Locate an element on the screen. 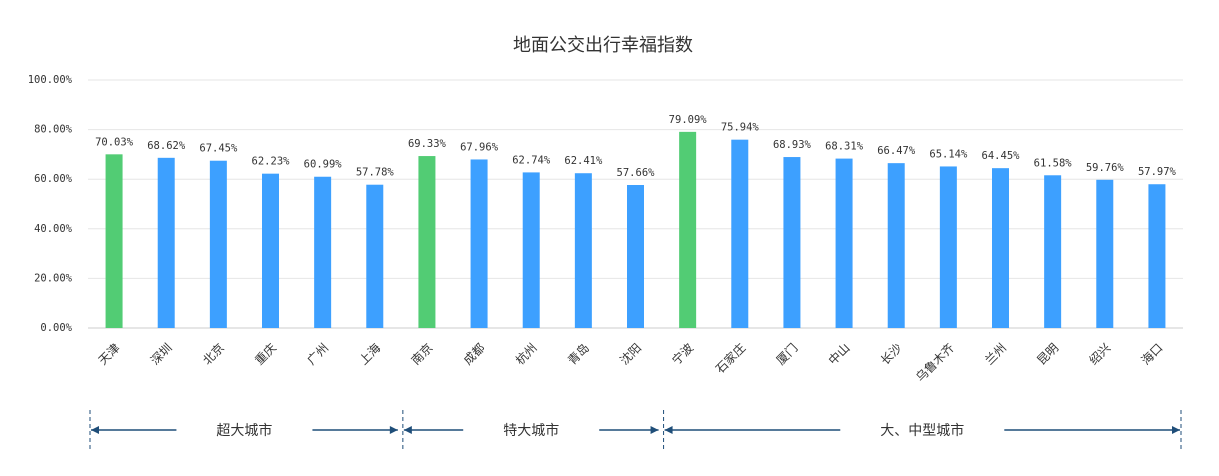 This screenshot has width=1219, height=476. x-tick-label: 重庆 is located at coordinates (265, 354).